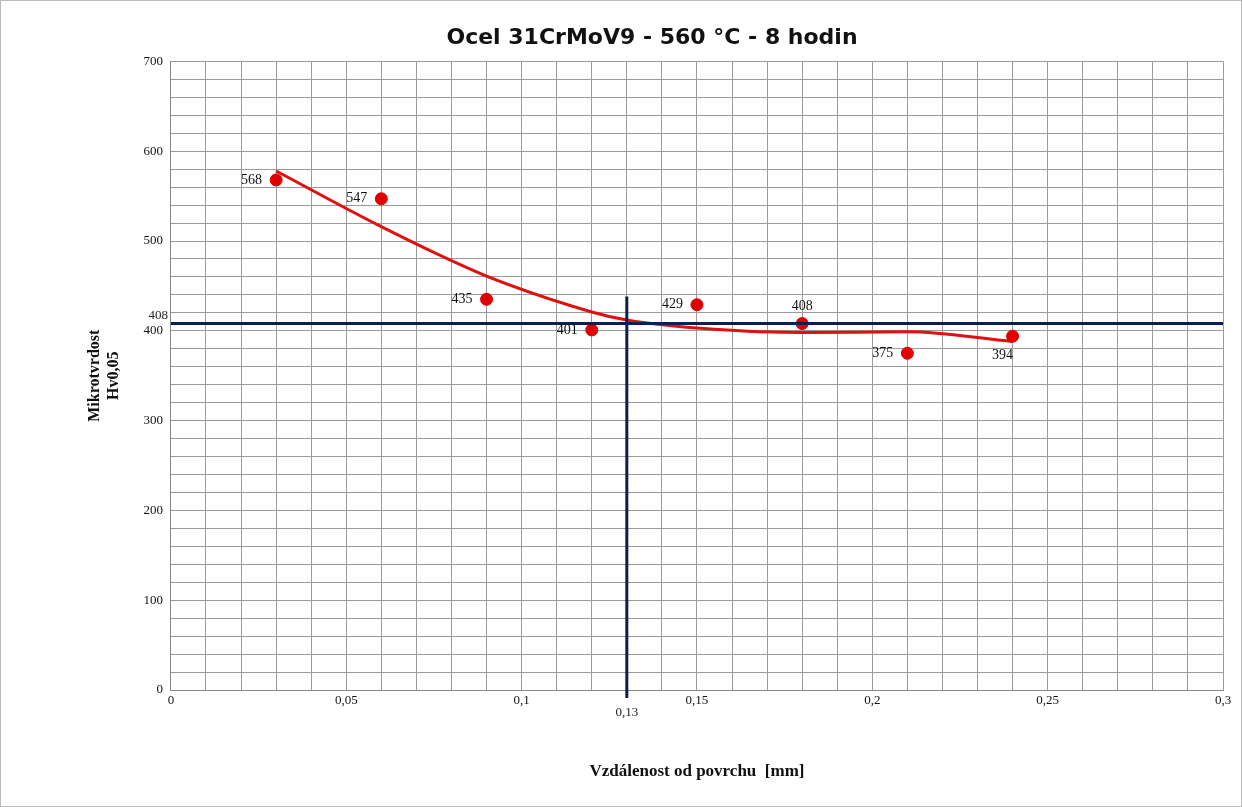 The width and height of the screenshot is (1242, 807). I want to click on x-tick-label: 0,2, so click(872, 700).